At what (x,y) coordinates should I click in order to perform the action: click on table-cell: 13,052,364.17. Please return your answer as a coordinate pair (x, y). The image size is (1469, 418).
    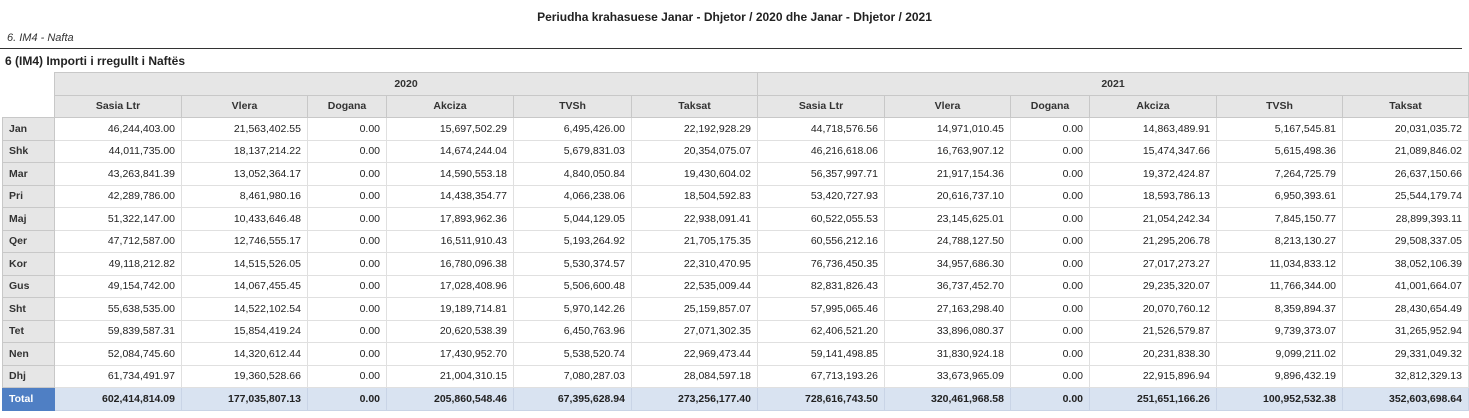
    Looking at the image, I should click on (244, 174).